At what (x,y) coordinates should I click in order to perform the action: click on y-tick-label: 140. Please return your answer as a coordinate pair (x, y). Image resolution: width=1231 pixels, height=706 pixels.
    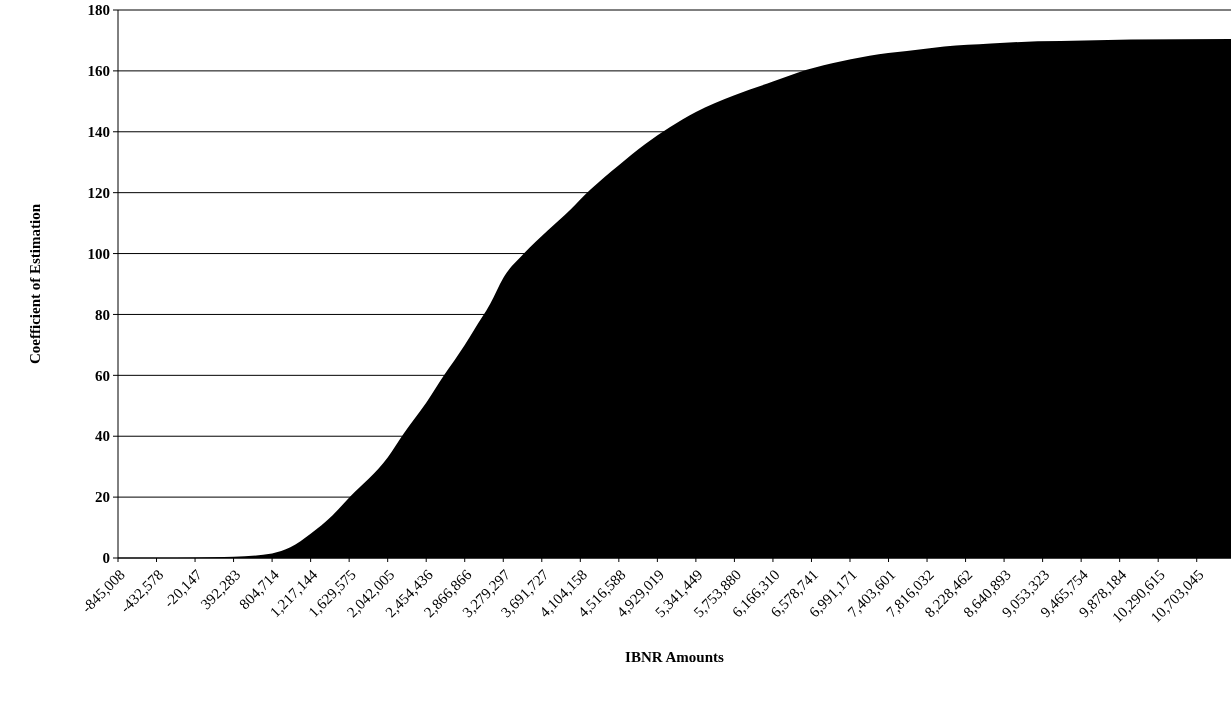
    Looking at the image, I should click on (98, 132).